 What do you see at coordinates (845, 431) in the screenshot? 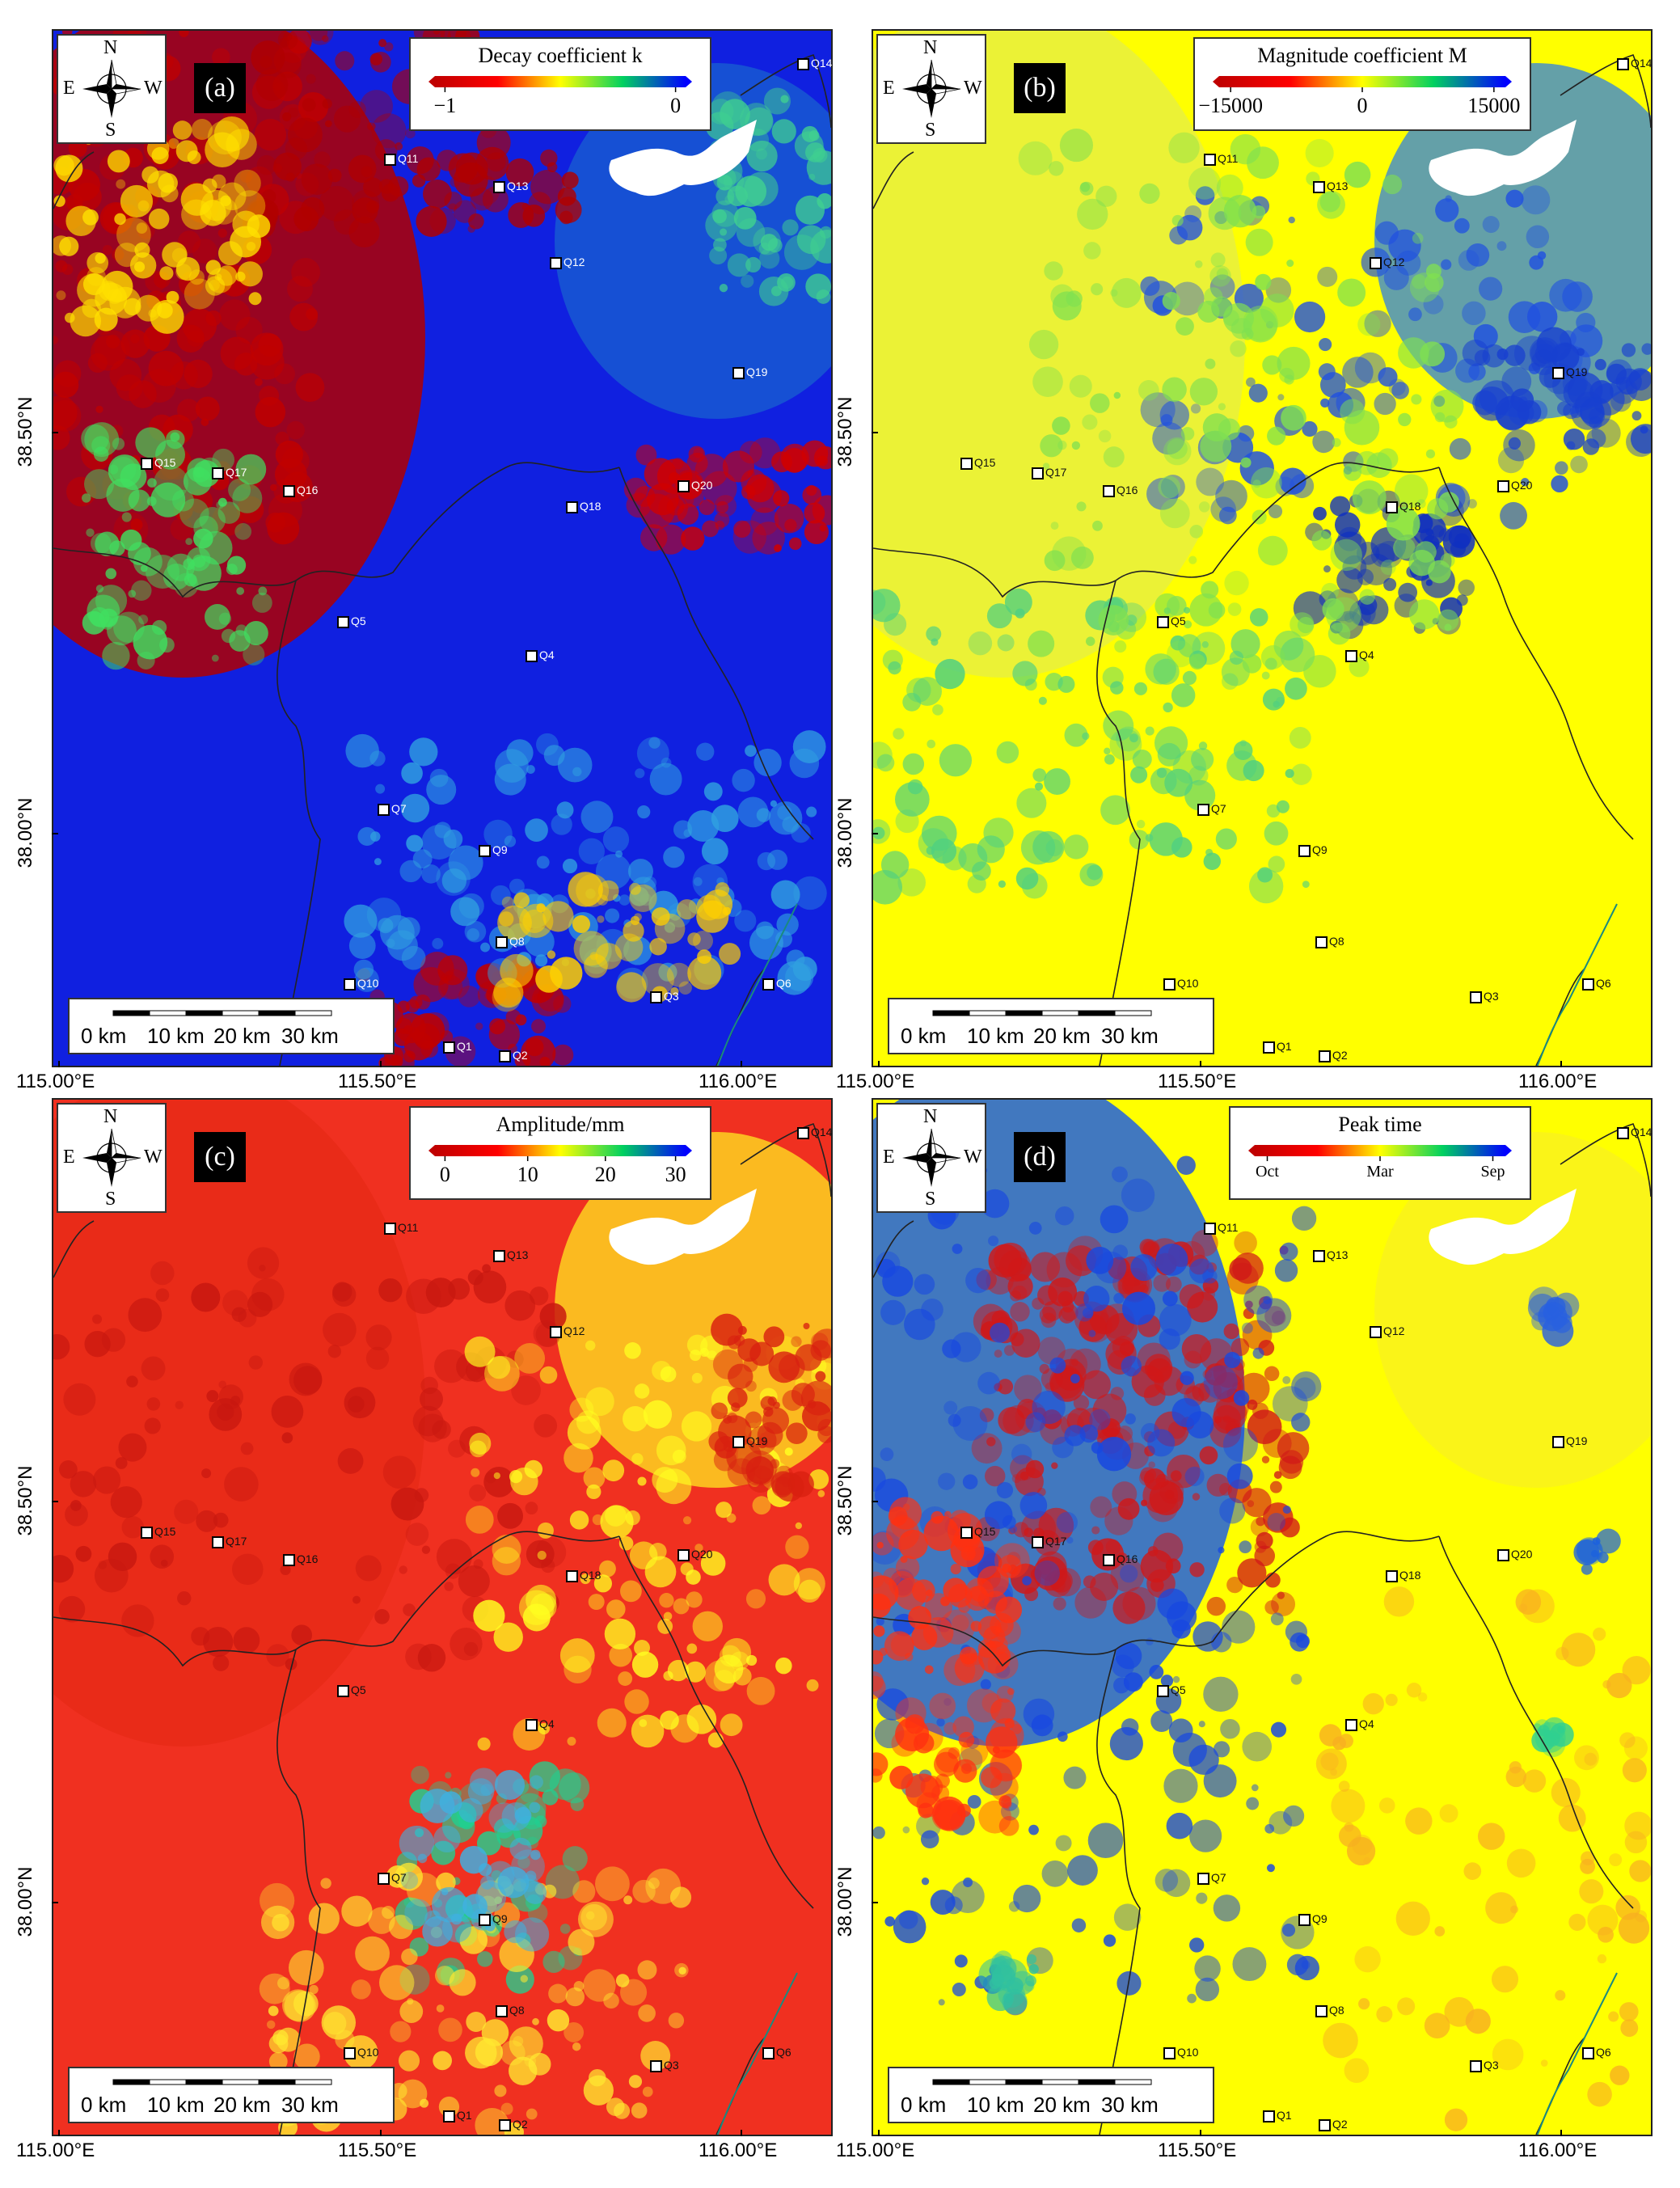
I see `y-axis-tick-label: 38.50°N` at bounding box center [845, 431].